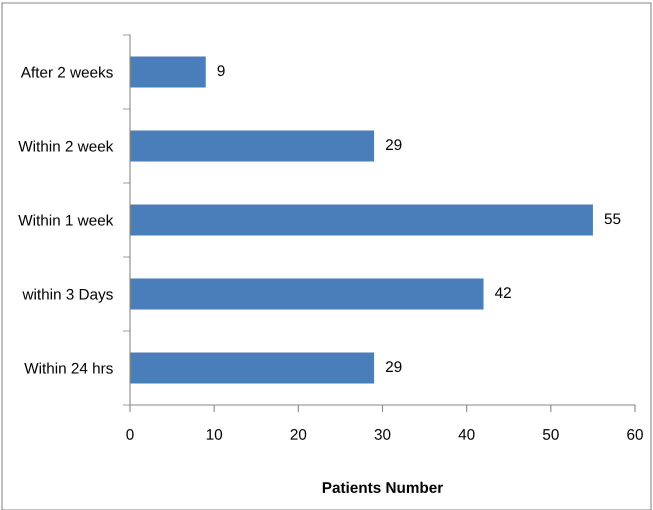 The height and width of the screenshot is (510, 653). What do you see at coordinates (68, 368) in the screenshot?
I see `y-tick-label: Within 24 hrs` at bounding box center [68, 368].